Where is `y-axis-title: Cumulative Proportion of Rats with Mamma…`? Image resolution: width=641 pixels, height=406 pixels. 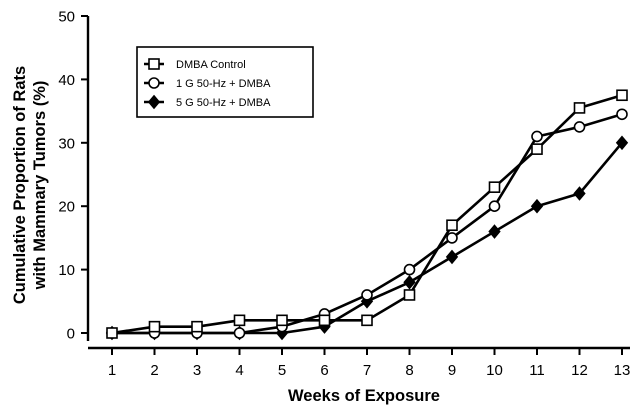
y-axis-title: Cumulative Proportion of Rats with Mamma… is located at coordinates (30, 185).